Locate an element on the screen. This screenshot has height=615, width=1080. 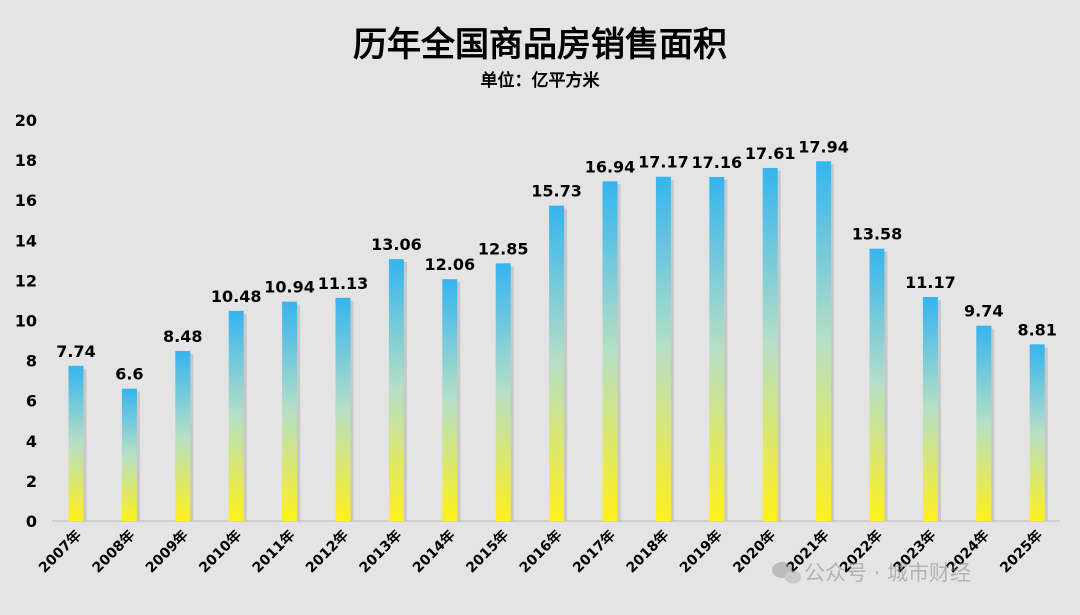
y-tick-label: 0 is located at coordinates (31, 521).